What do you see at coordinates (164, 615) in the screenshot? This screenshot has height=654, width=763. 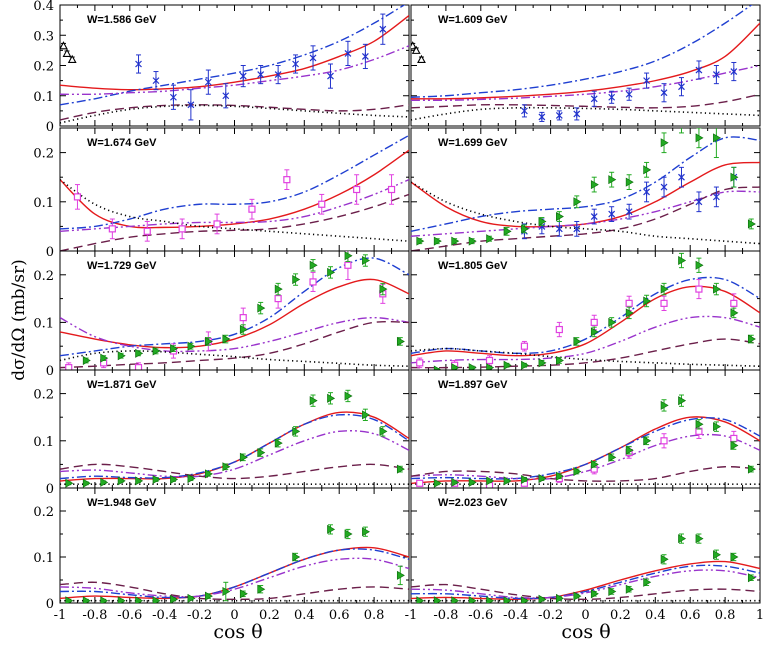 I see `x-tick-label: -0.4` at bounding box center [164, 615].